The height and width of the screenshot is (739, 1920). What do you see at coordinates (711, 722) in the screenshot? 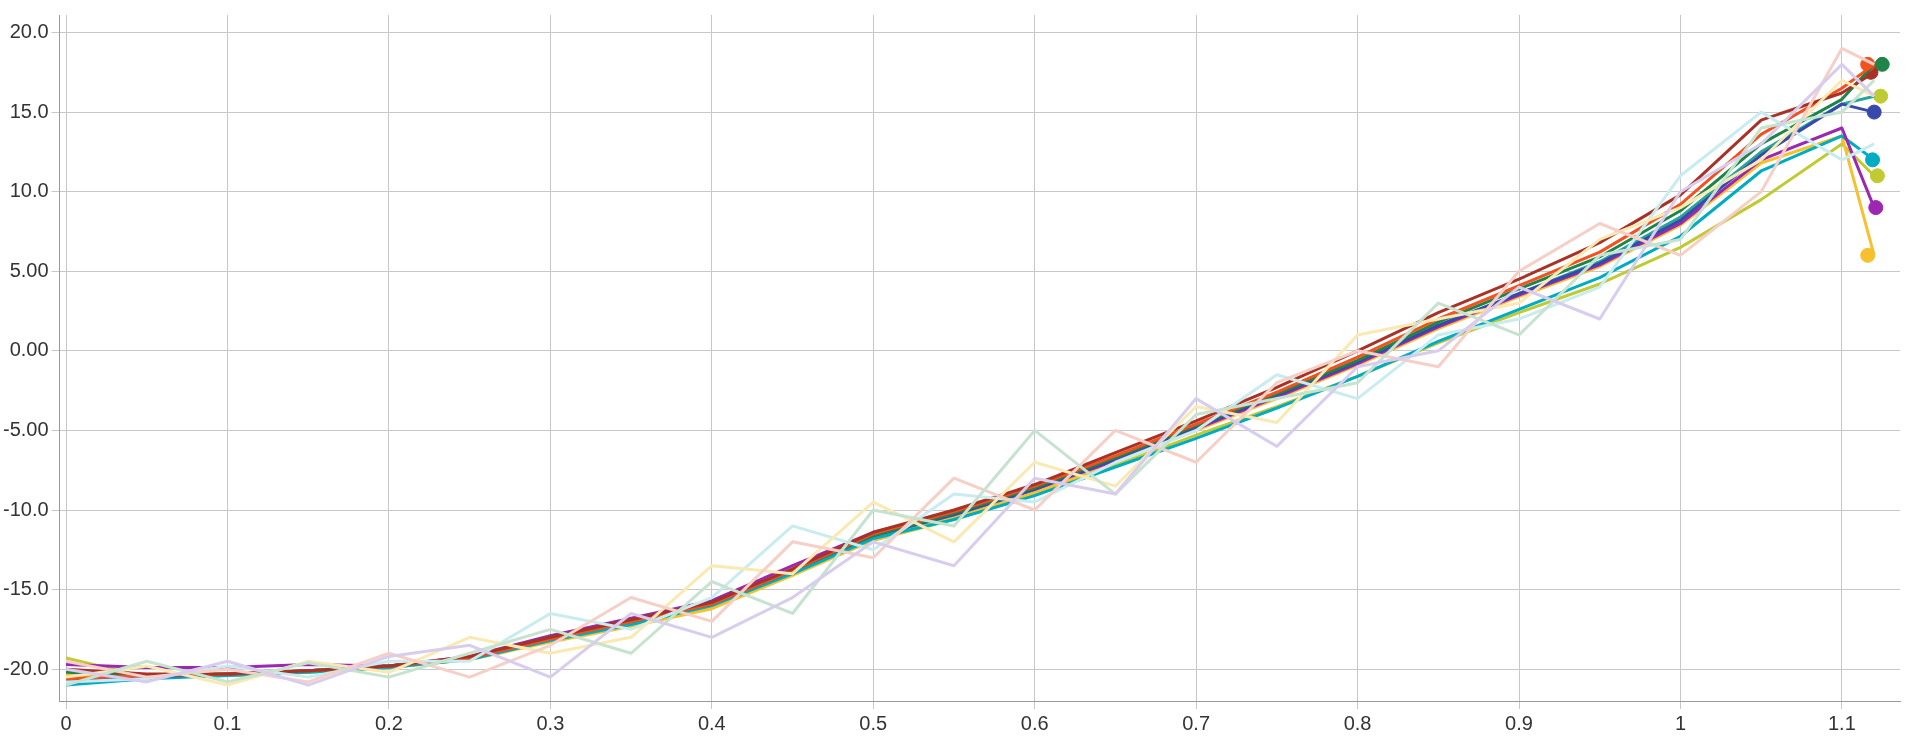
I see `x-tick-label: 0.4` at bounding box center [711, 722].